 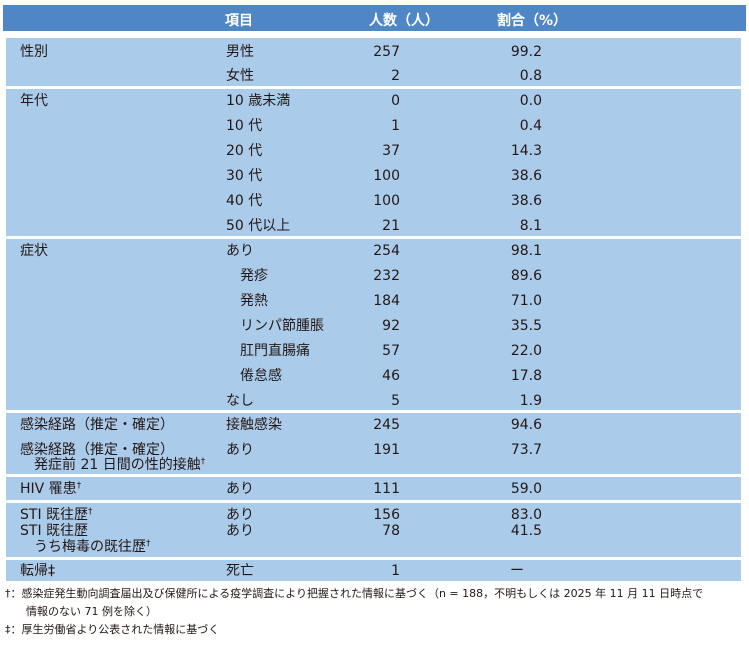 I want to click on count-value: 254, so click(x=386, y=251).